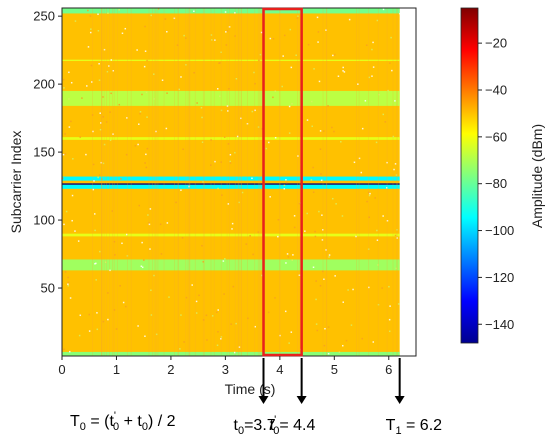 This screenshot has width=550, height=445. Describe the element at coordinates (301, 400) in the screenshot. I see `marker-arrow-head` at that location.